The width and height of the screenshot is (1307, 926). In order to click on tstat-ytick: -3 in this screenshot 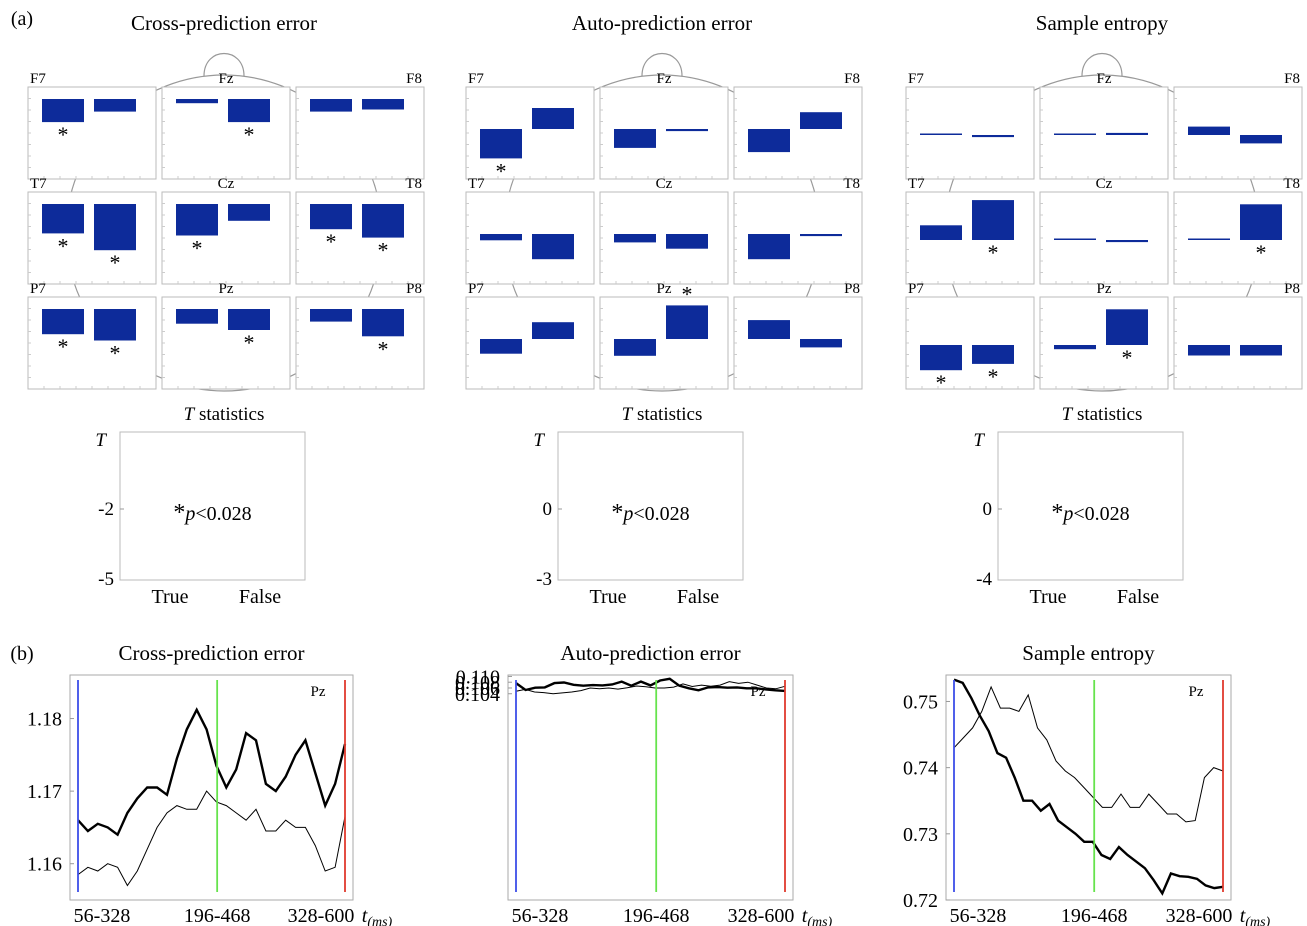, I will do `click(544, 579)`.